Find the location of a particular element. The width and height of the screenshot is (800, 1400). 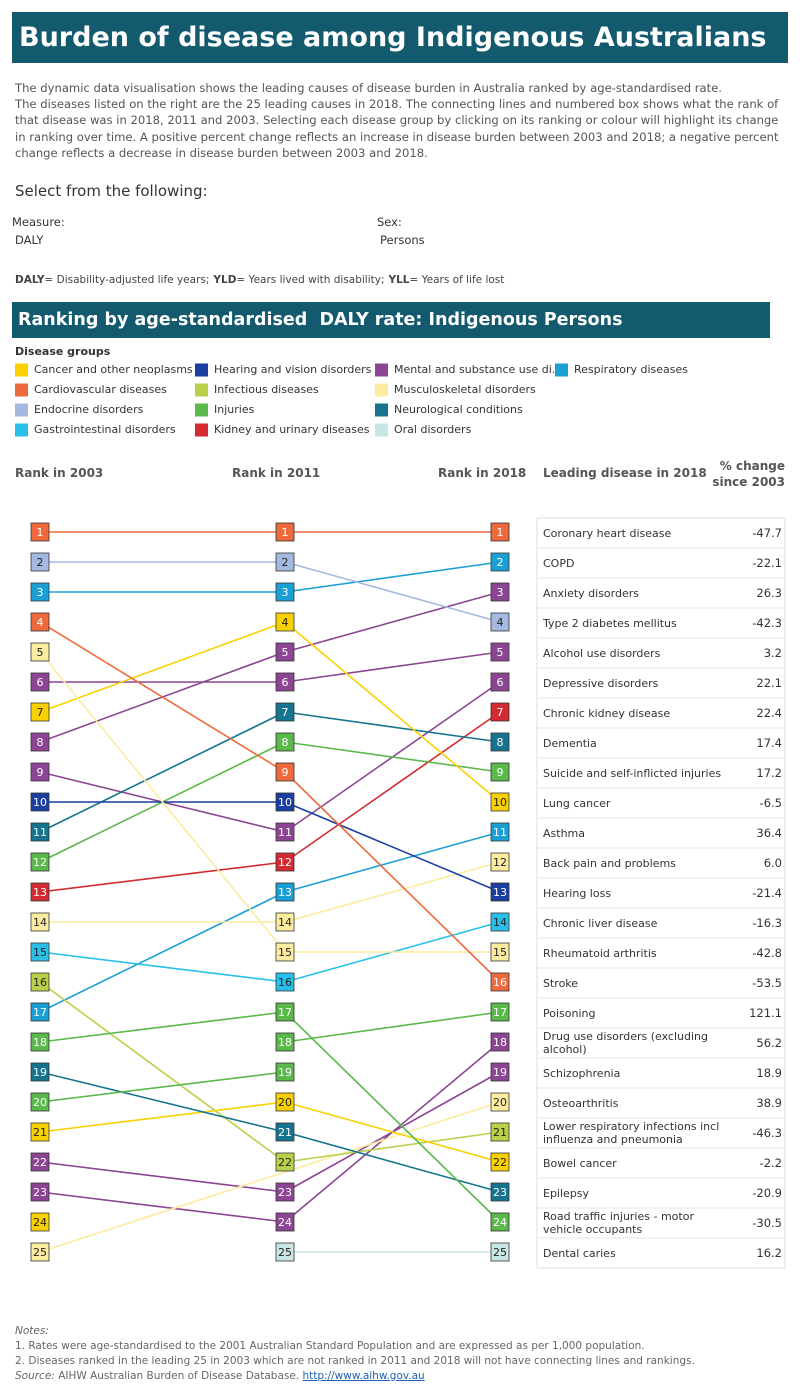

rank-label: 10 is located at coordinates (40, 802).